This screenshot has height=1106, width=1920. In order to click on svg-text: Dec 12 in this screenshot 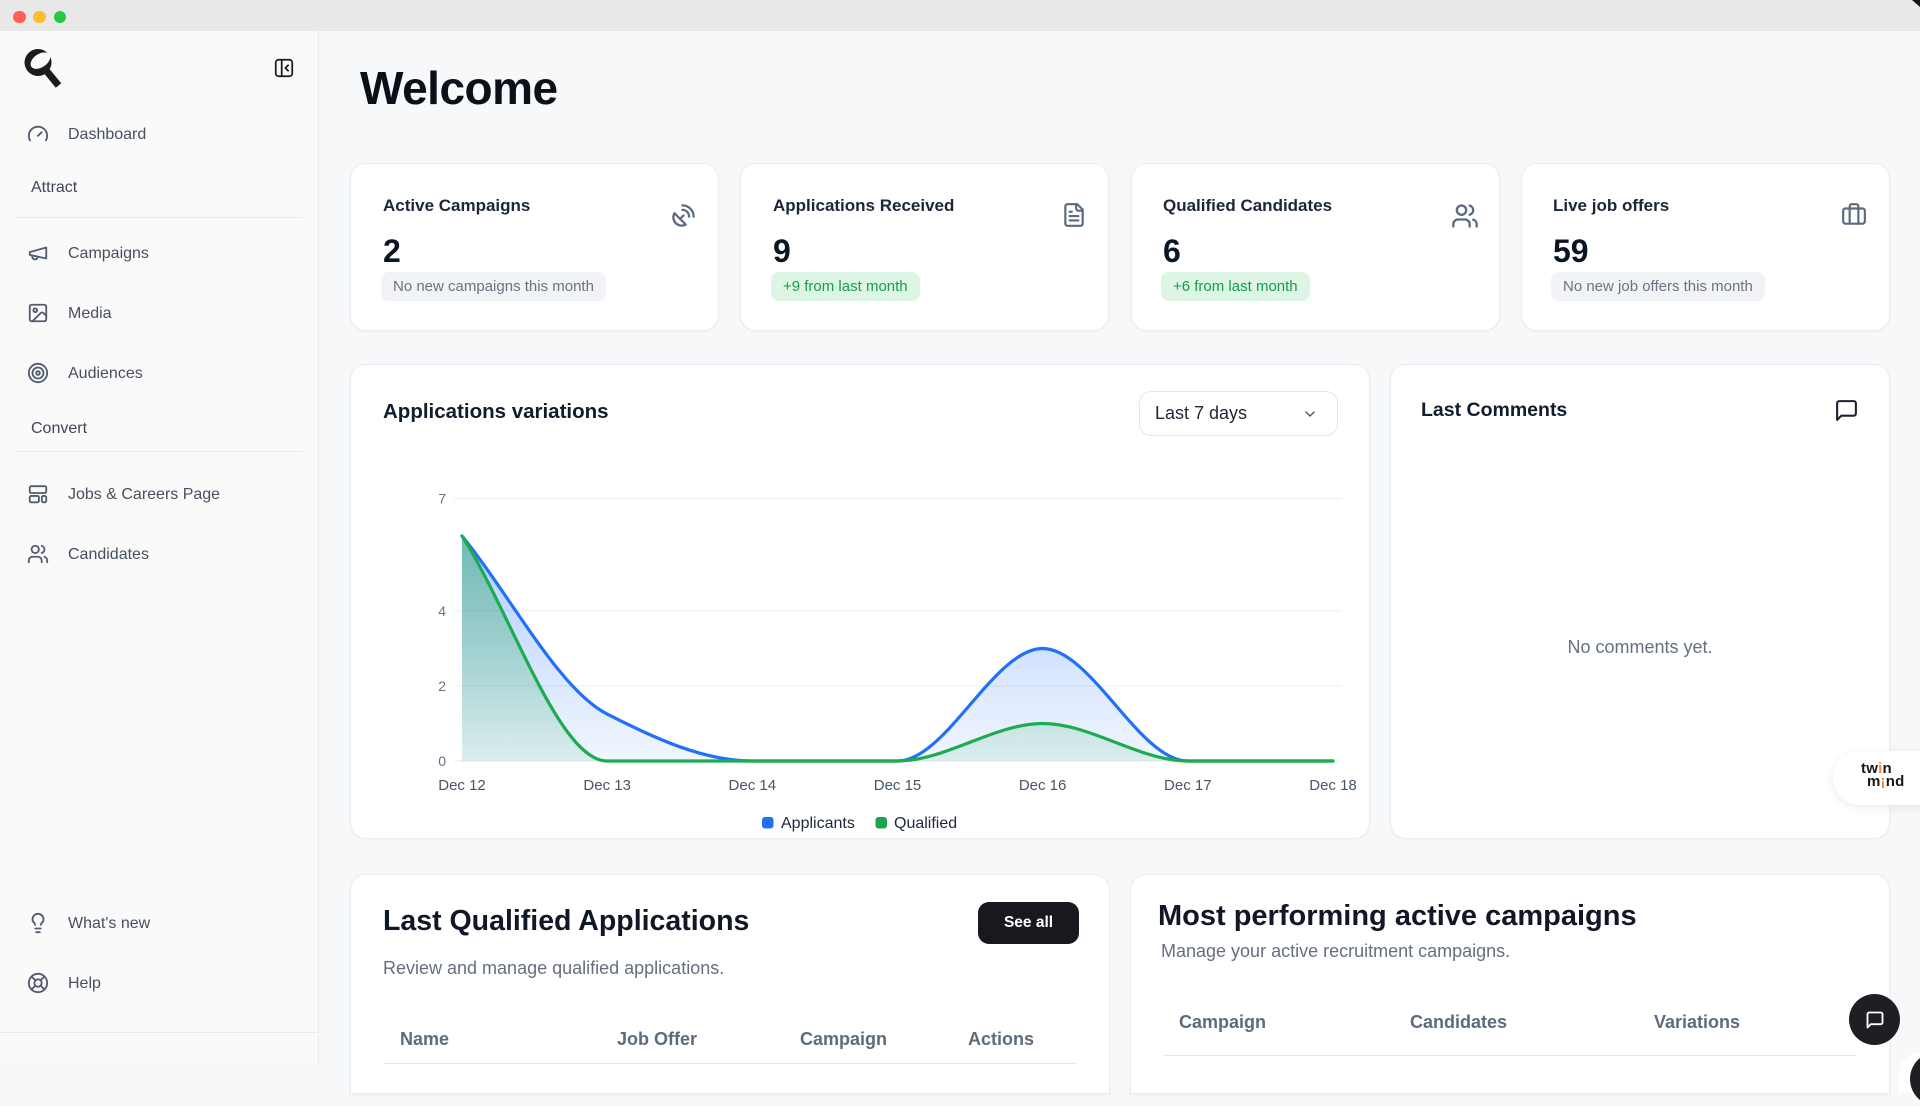, I will do `click(462, 785)`.